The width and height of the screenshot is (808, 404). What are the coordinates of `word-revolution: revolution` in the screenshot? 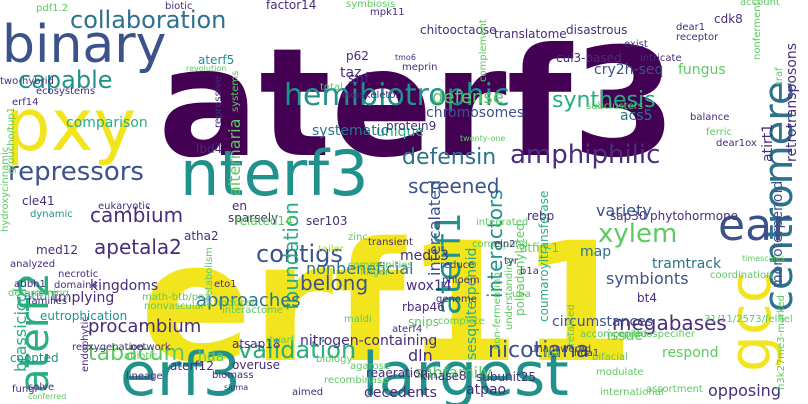 It's located at (206, 68).